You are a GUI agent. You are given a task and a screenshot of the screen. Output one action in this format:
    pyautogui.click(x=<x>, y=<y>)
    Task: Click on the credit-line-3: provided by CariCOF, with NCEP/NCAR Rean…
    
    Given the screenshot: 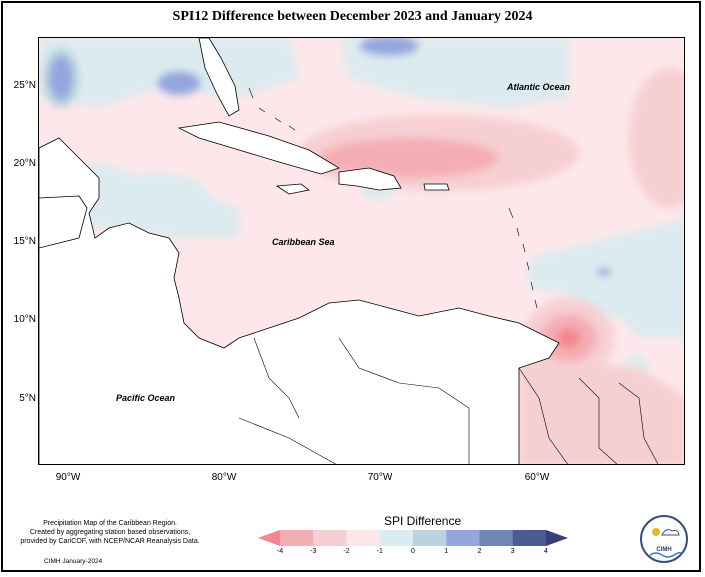 What is the action you would take?
    pyautogui.click(x=110, y=541)
    